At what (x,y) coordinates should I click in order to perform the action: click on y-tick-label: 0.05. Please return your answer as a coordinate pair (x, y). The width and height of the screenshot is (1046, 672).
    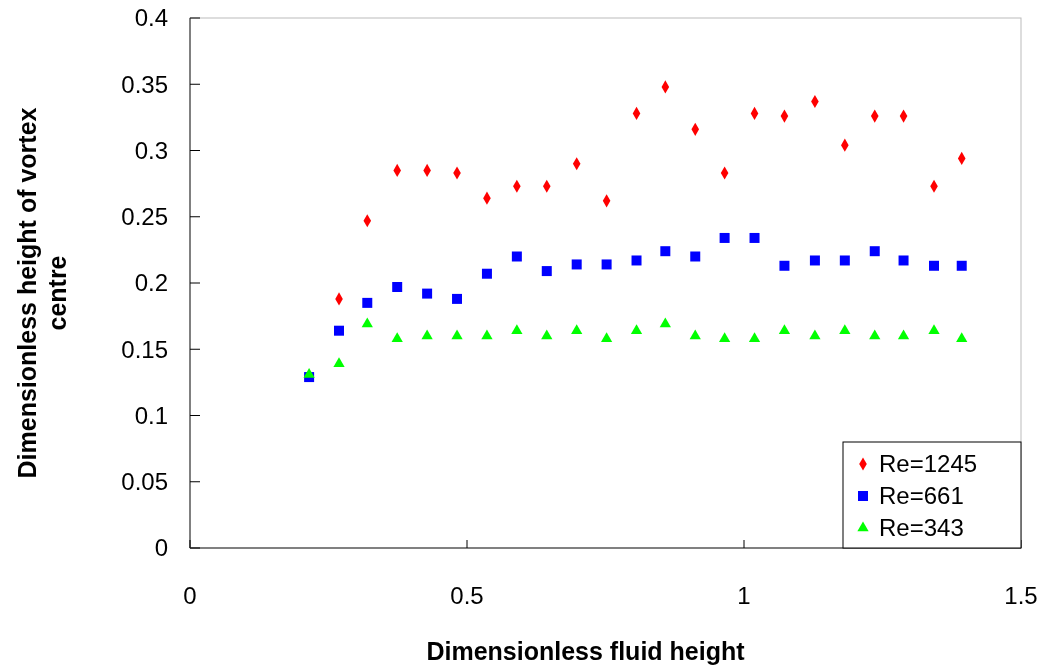
    Looking at the image, I should click on (144, 482).